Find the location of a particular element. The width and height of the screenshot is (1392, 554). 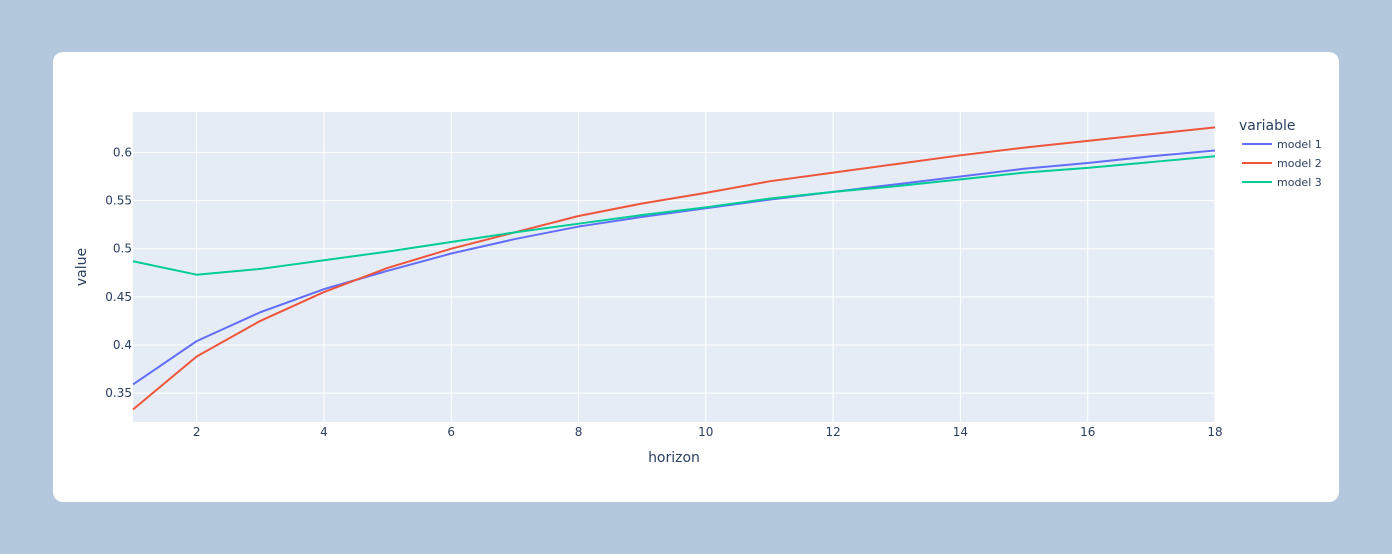

x-tick-label: 2 is located at coordinates (197, 432).